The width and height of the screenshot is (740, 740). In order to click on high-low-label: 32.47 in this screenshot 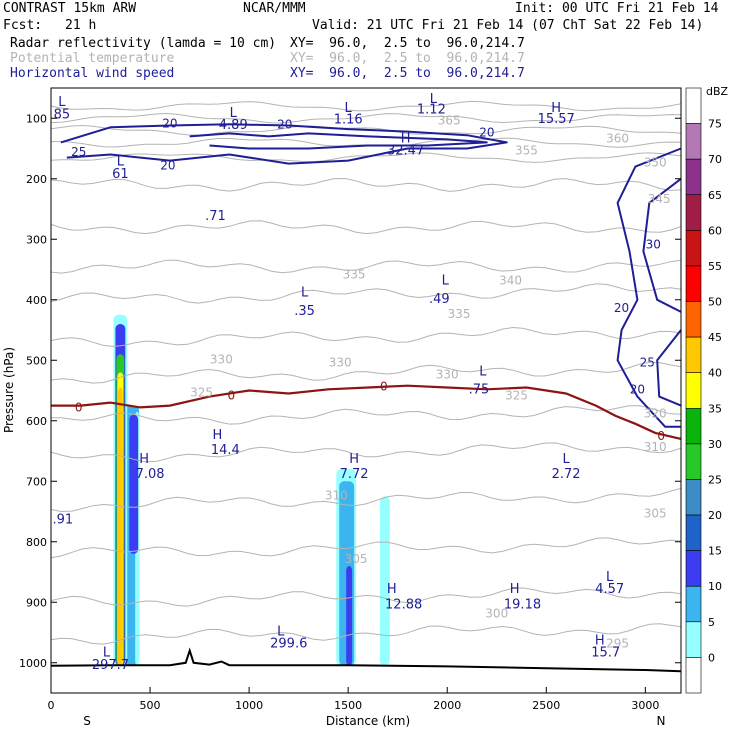, I will do `click(405, 151)`.